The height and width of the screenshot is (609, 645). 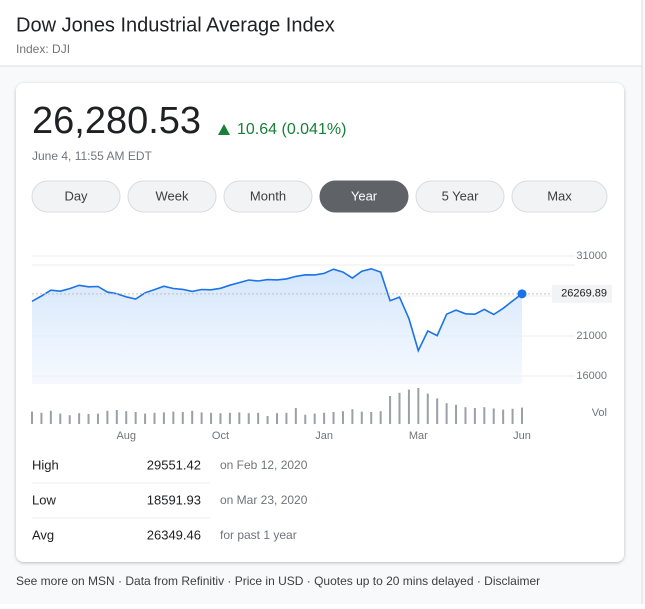 What do you see at coordinates (43, 49) in the screenshot?
I see `subtitle: Index: DJI` at bounding box center [43, 49].